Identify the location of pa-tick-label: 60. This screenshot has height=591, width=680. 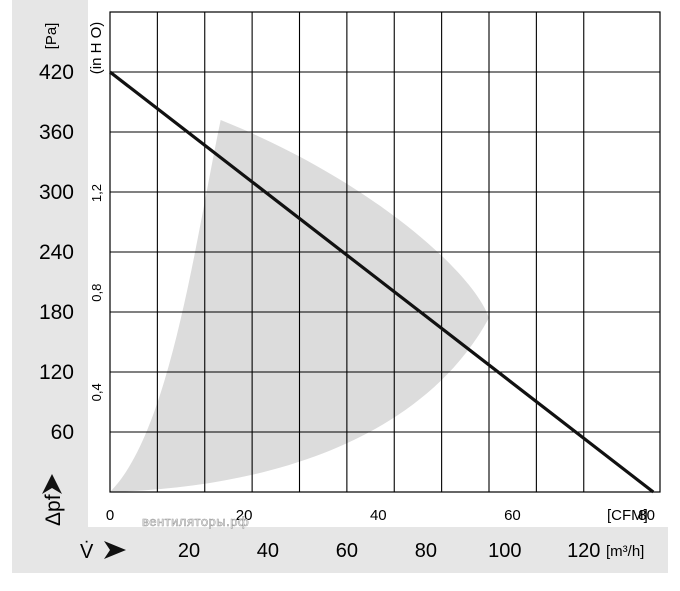
(62, 432).